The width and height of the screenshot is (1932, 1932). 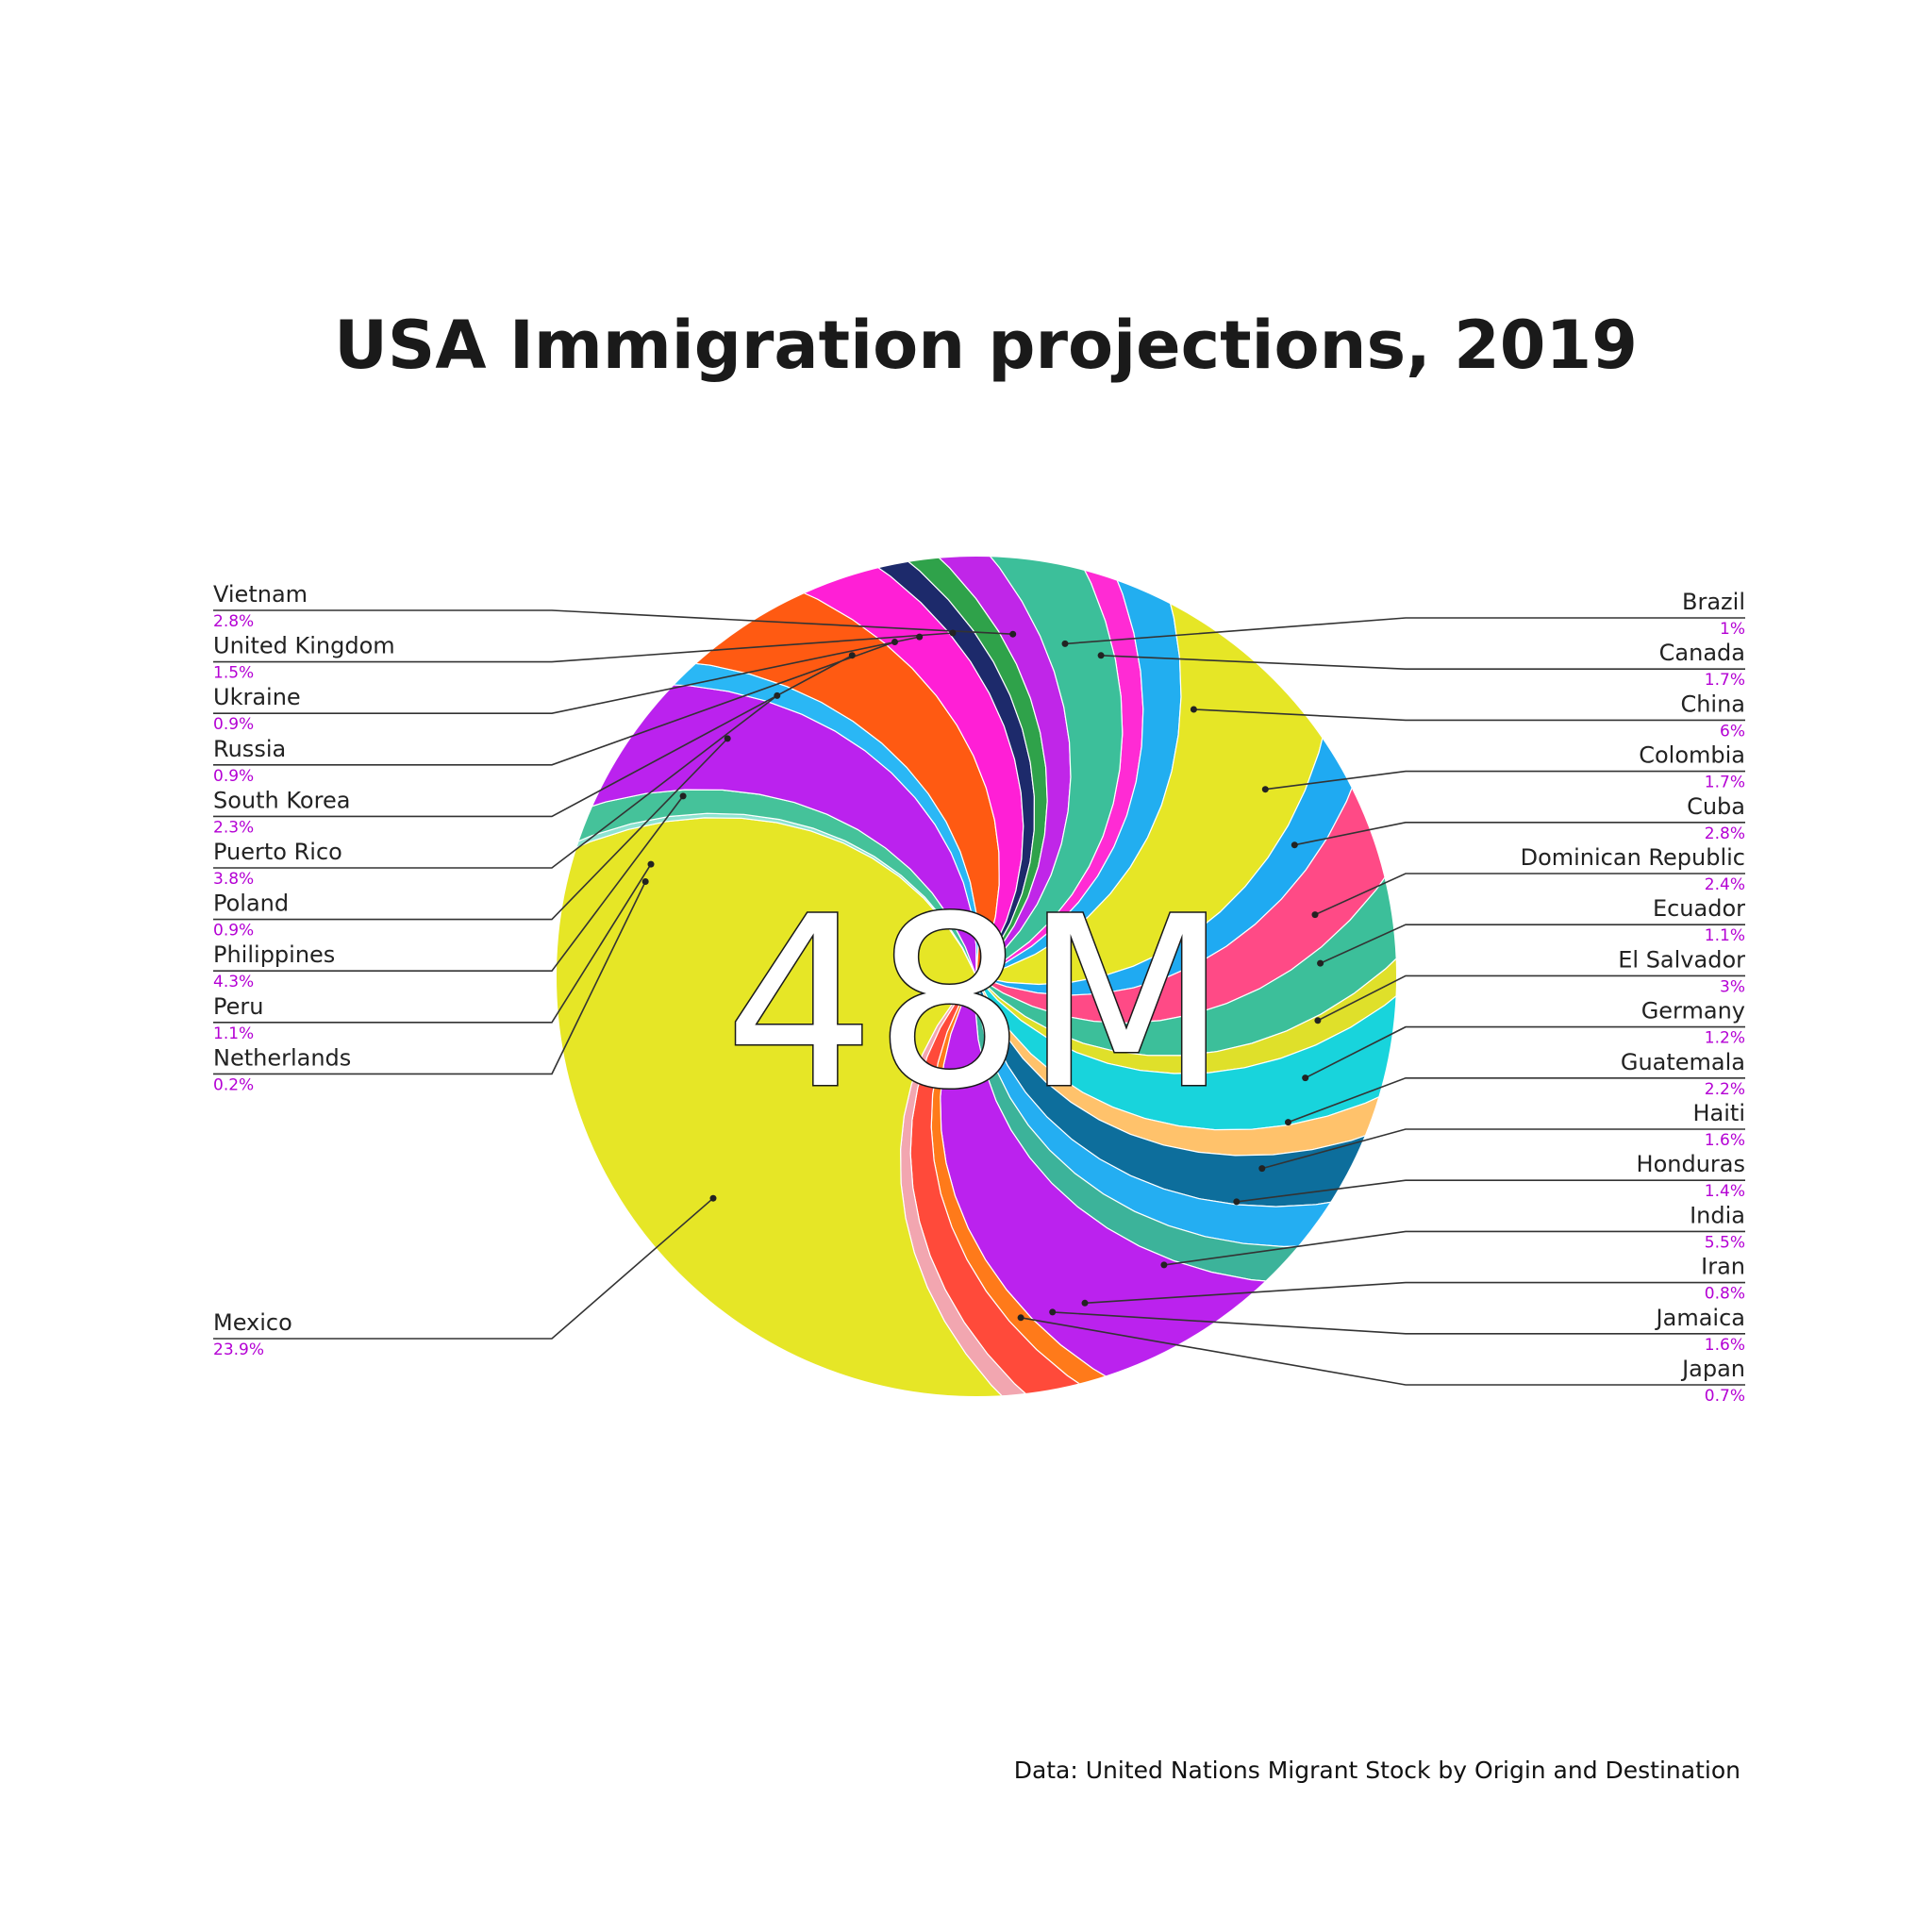 I want to click on label-poland: Poland, so click(x=251, y=904).